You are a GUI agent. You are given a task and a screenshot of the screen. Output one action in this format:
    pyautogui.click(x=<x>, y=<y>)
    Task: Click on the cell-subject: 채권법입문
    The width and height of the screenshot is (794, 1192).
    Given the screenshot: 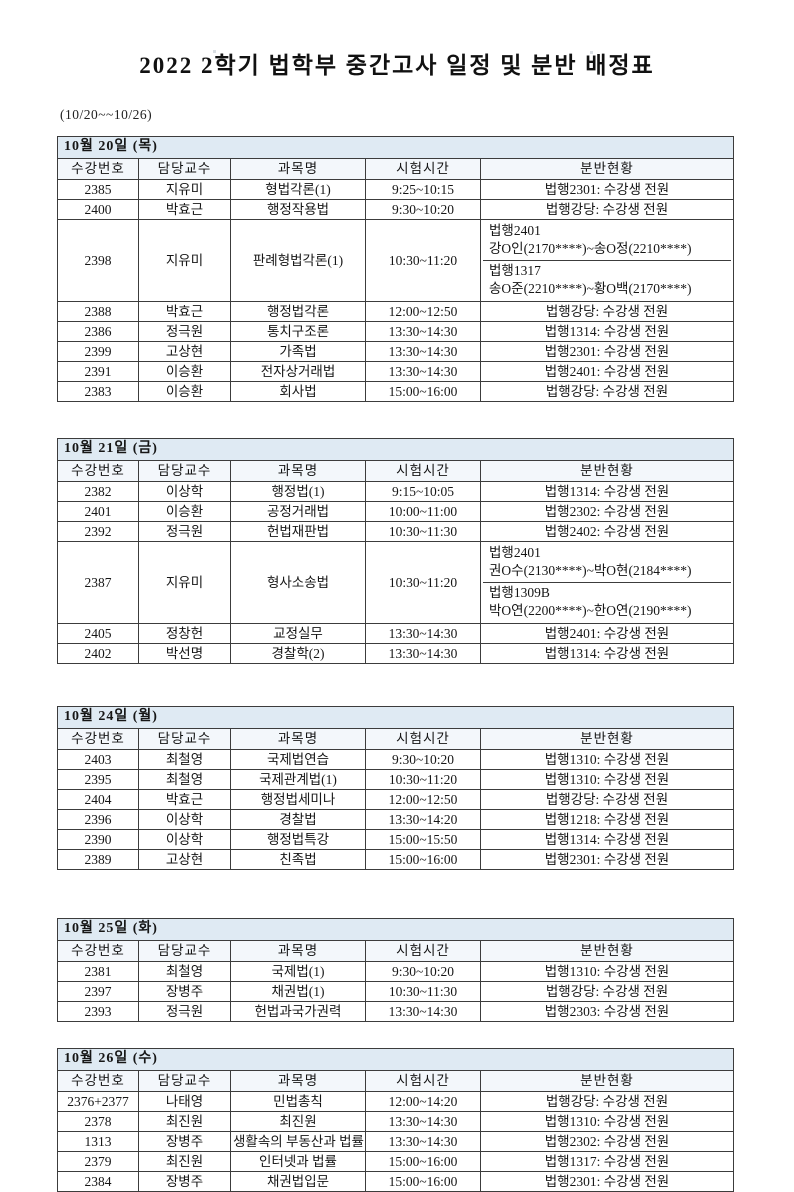 What is the action you would take?
    pyautogui.click(x=298, y=1181)
    